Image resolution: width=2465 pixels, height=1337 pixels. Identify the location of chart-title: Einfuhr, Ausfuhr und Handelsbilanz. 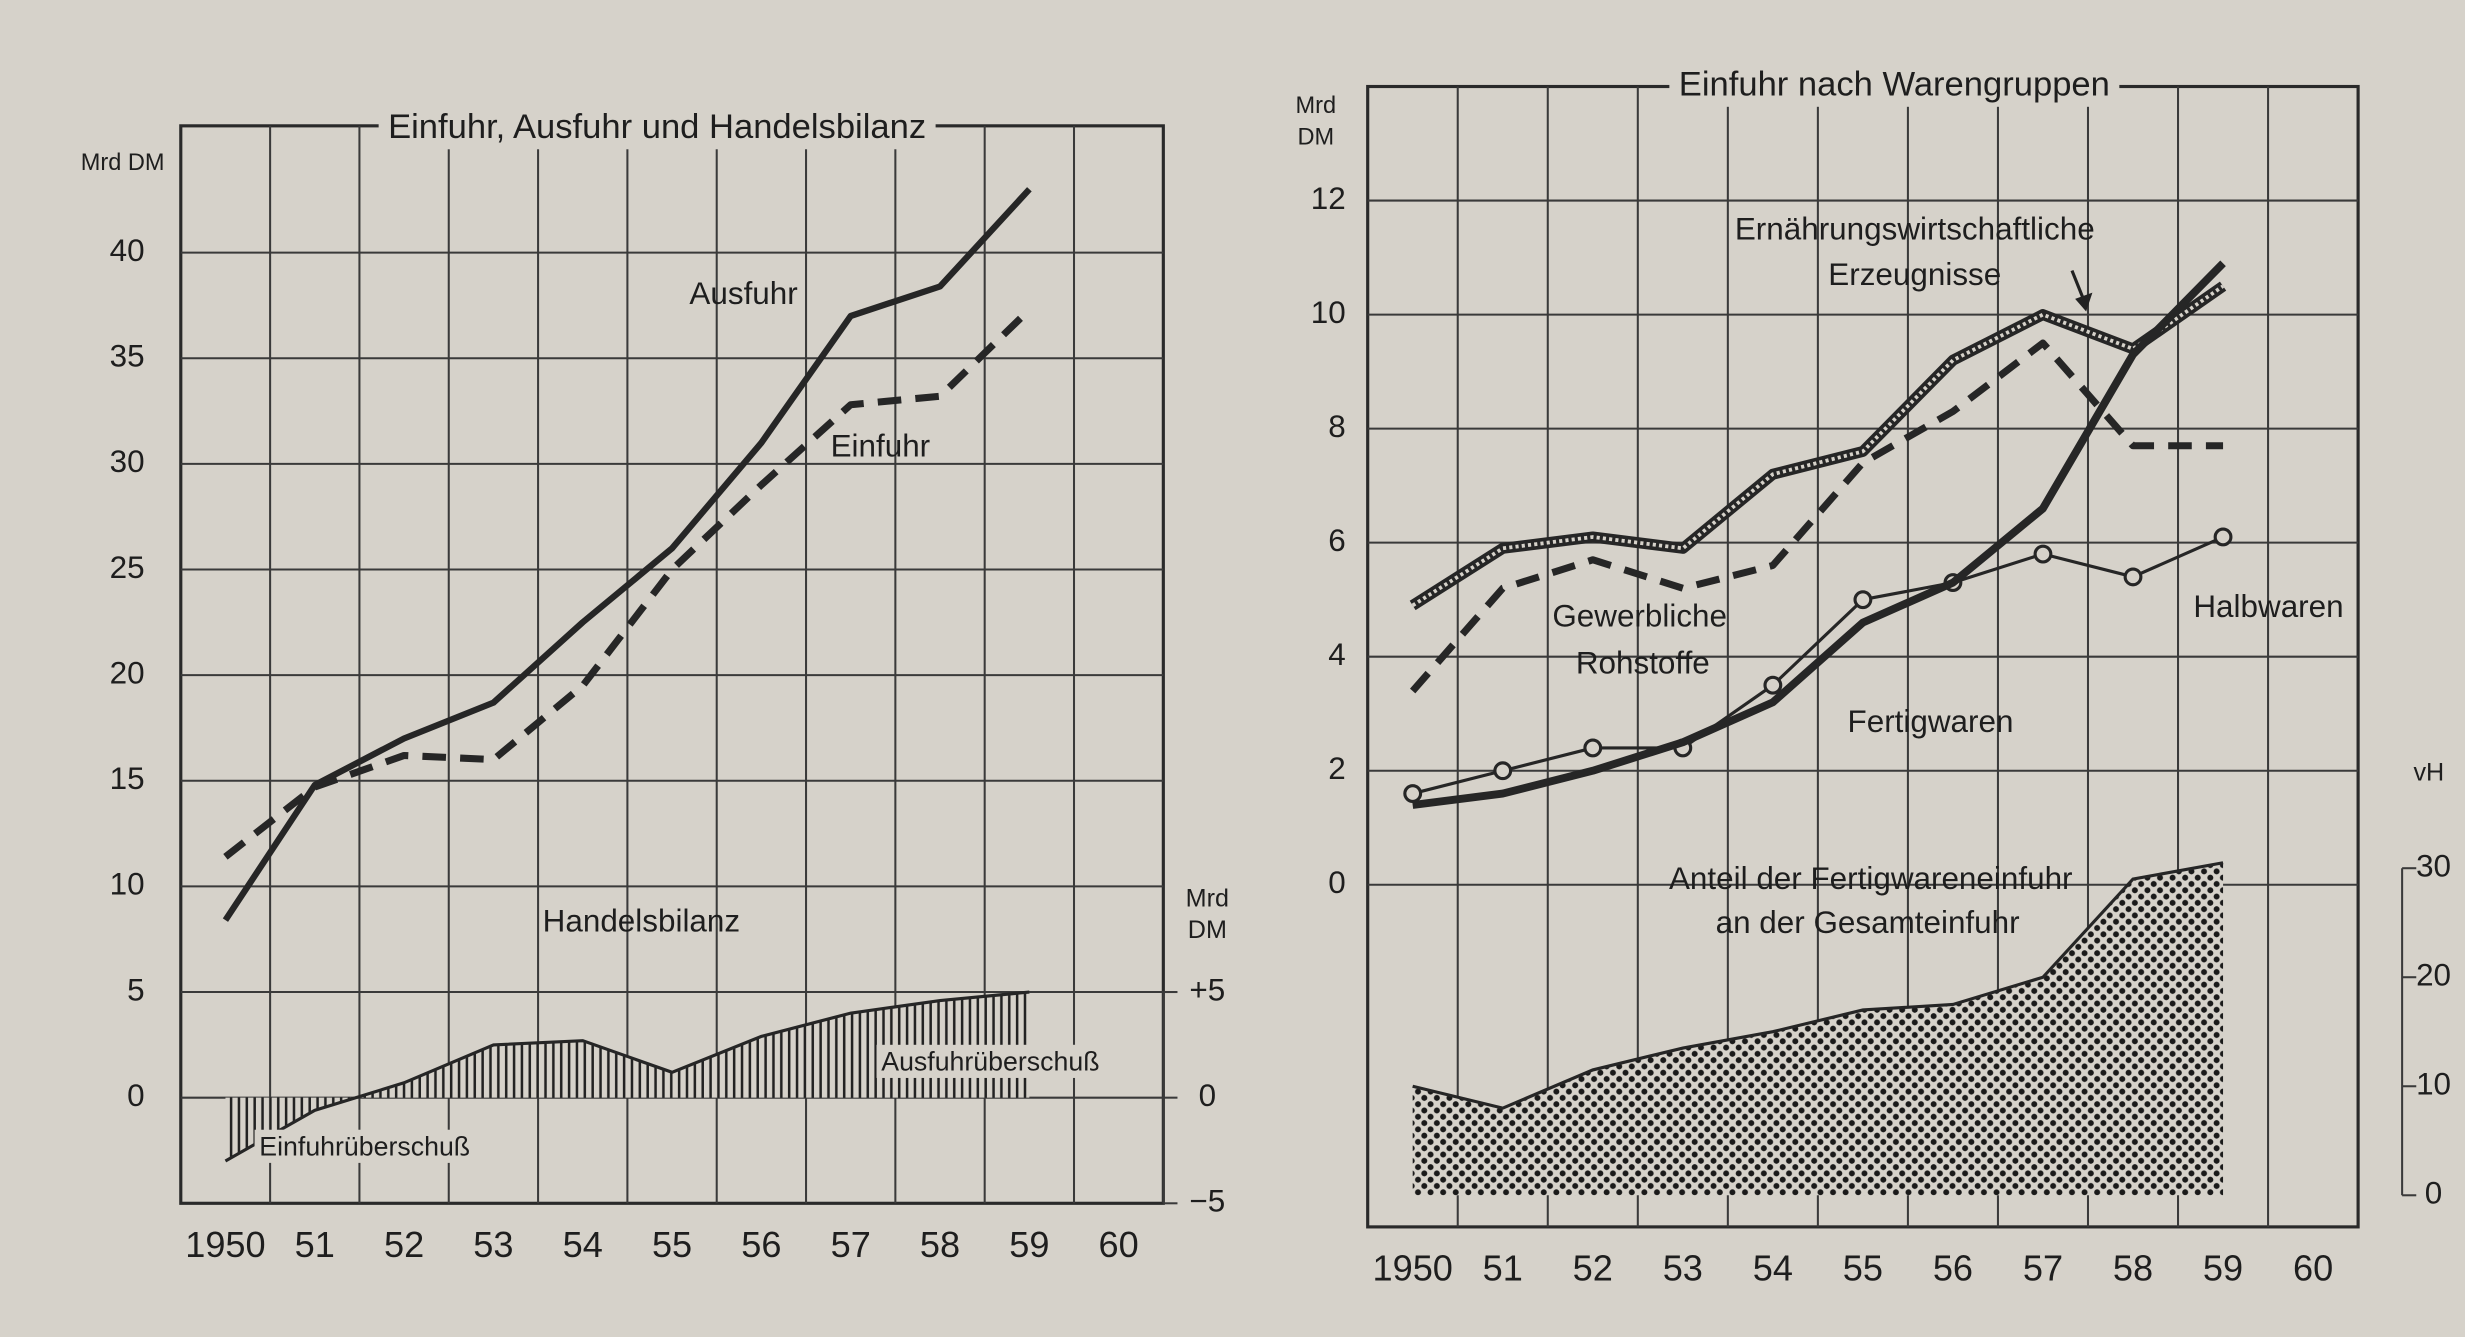
(657, 127).